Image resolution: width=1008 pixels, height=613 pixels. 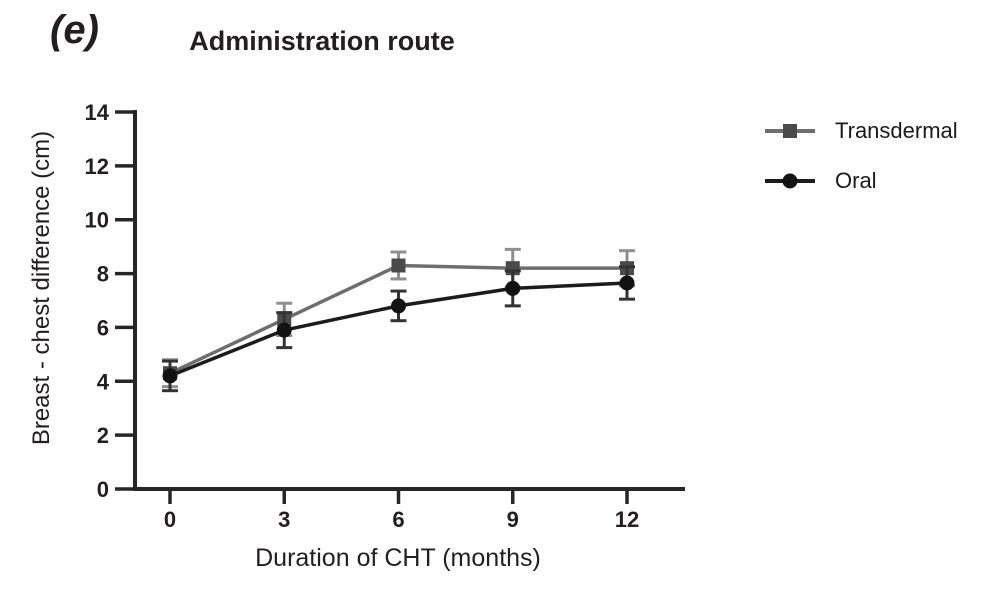 What do you see at coordinates (856, 180) in the screenshot?
I see `legend-label-oral: Oral` at bounding box center [856, 180].